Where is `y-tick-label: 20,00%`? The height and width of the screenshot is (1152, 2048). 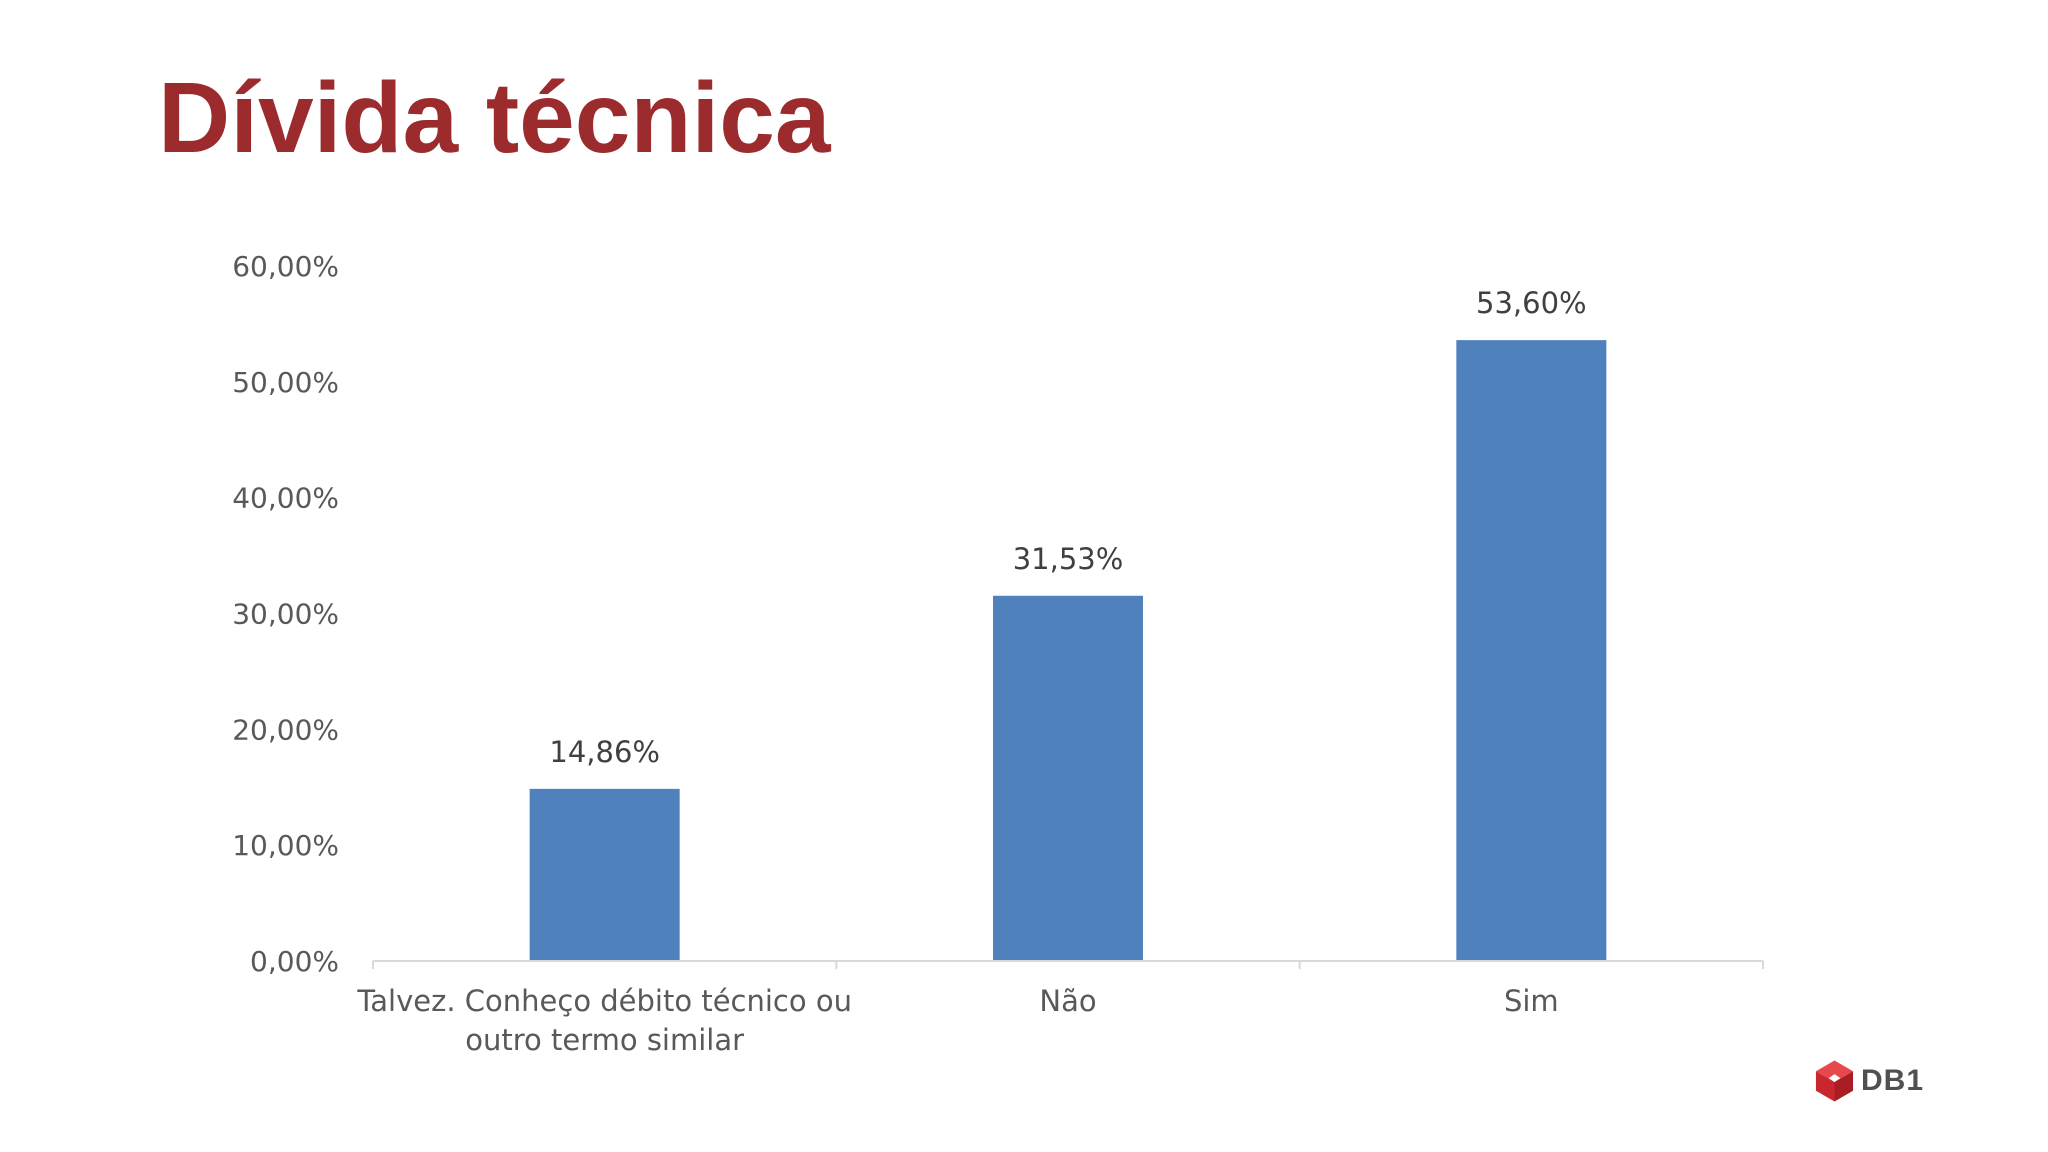
y-tick-label: 20,00% is located at coordinates (285, 729).